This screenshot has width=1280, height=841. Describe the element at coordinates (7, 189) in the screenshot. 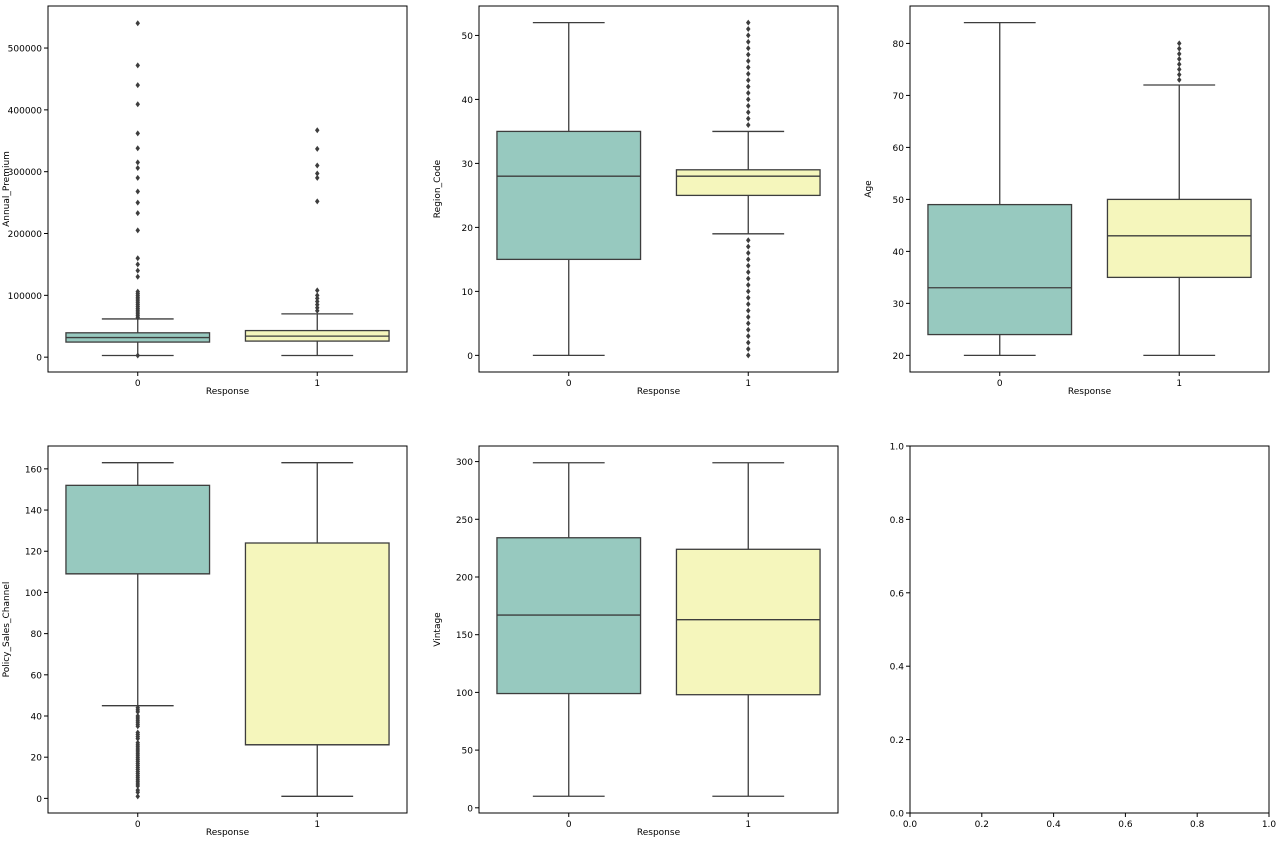

I see `y-axis-label: Annual_Premium` at that location.